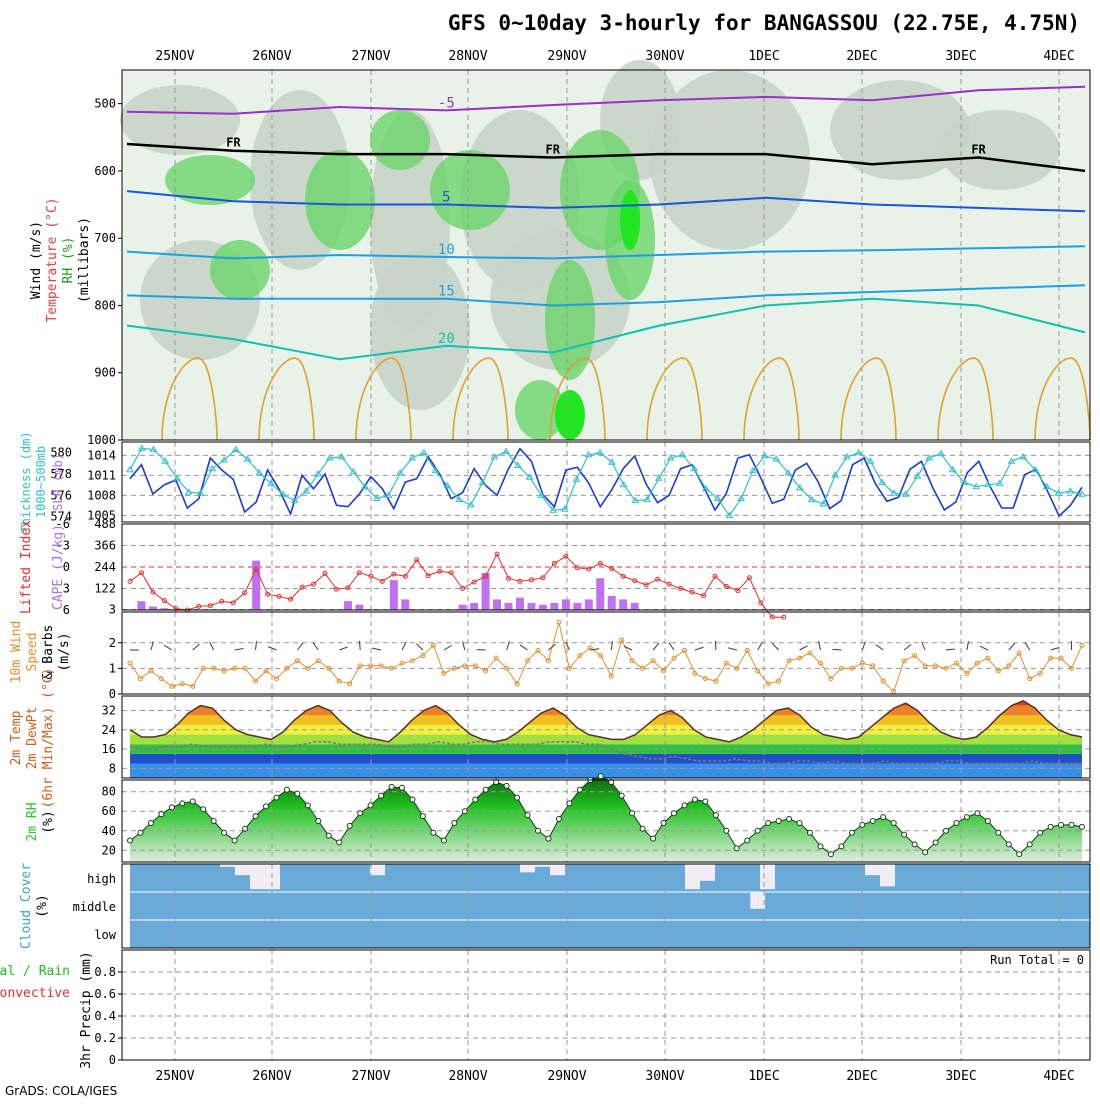 The height and width of the screenshot is (1104, 1100). What do you see at coordinates (606, 740) in the screenshot?
I see `temp-band` at bounding box center [606, 740].